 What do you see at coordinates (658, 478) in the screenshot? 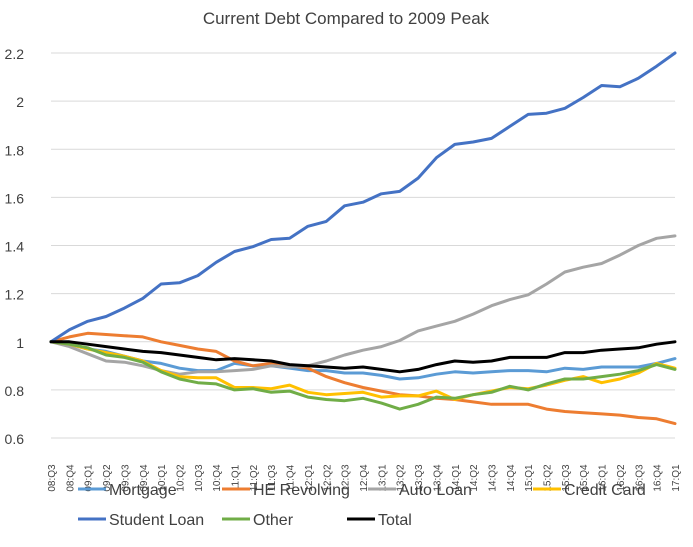
I see `x-tick-label: 16:Q4` at bounding box center [658, 478].